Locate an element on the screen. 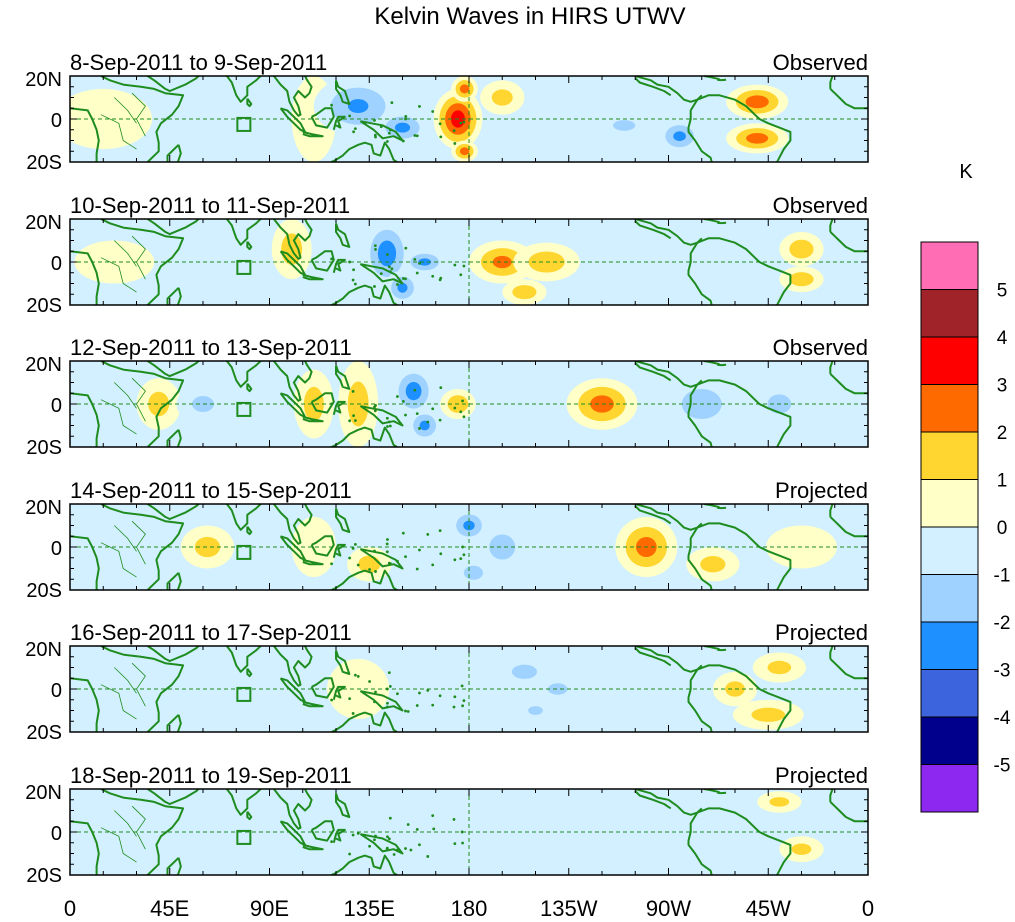 This screenshot has width=1015, height=922. coastlines is located at coordinates (469, 262).